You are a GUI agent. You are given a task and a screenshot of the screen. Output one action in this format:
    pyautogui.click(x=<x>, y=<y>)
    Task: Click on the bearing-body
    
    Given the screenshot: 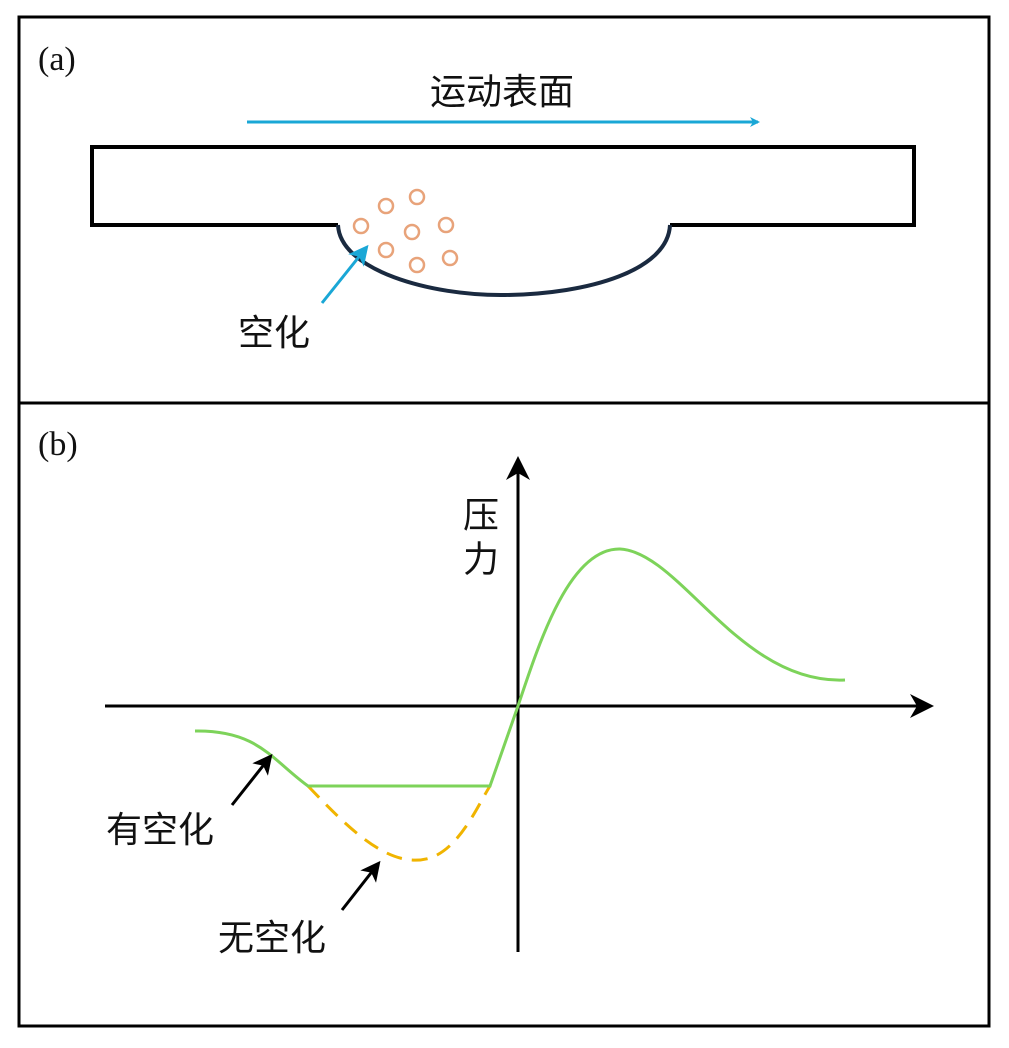 What is the action you would take?
    pyautogui.click(x=503, y=186)
    